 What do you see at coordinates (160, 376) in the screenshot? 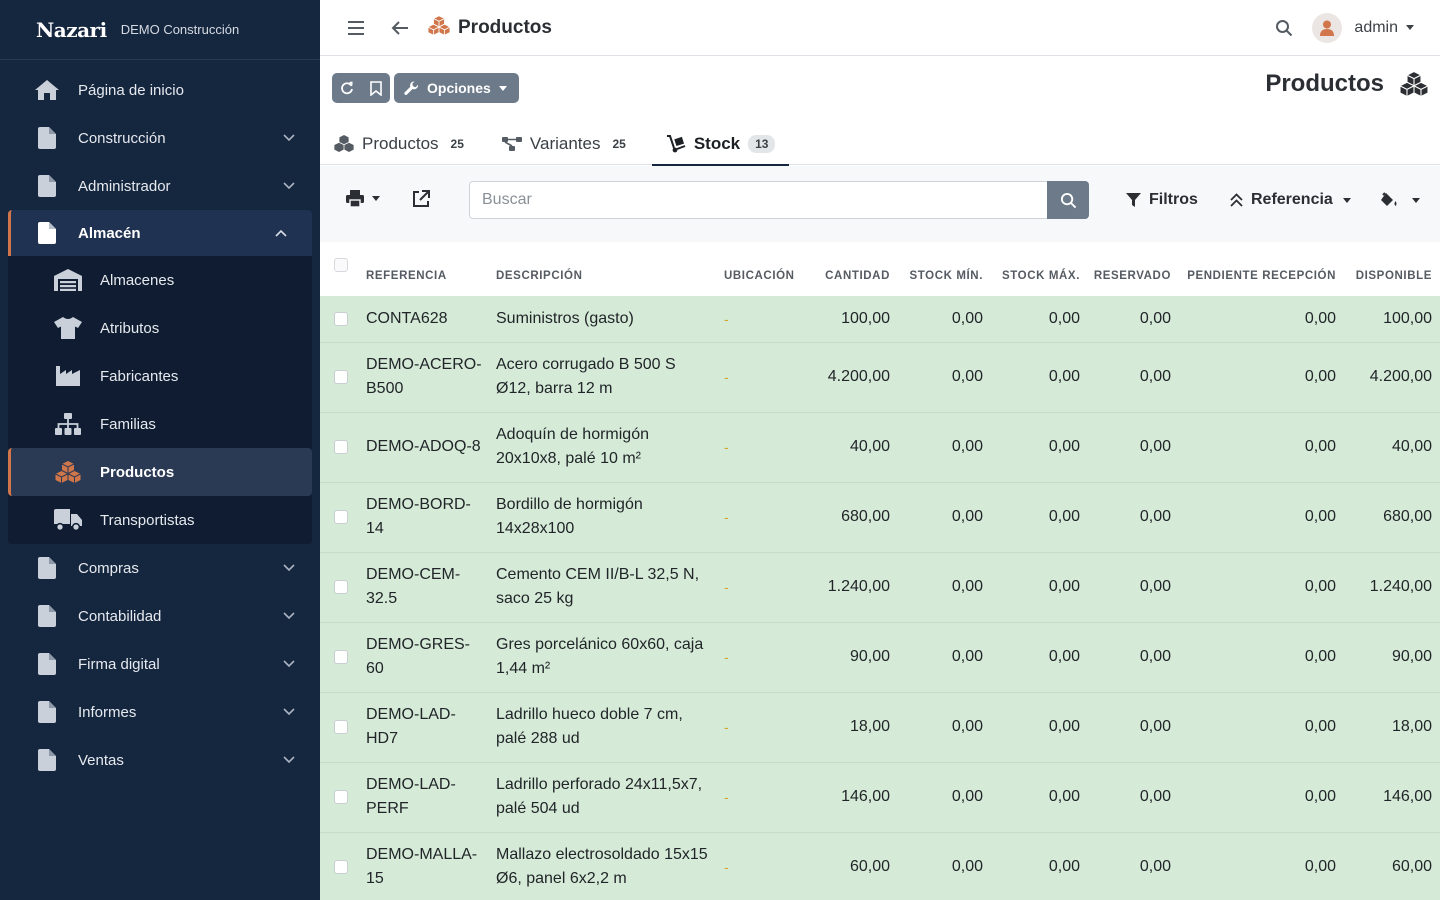
I see `sidebar-item-fabricantes: Fabricantes` at bounding box center [160, 376].